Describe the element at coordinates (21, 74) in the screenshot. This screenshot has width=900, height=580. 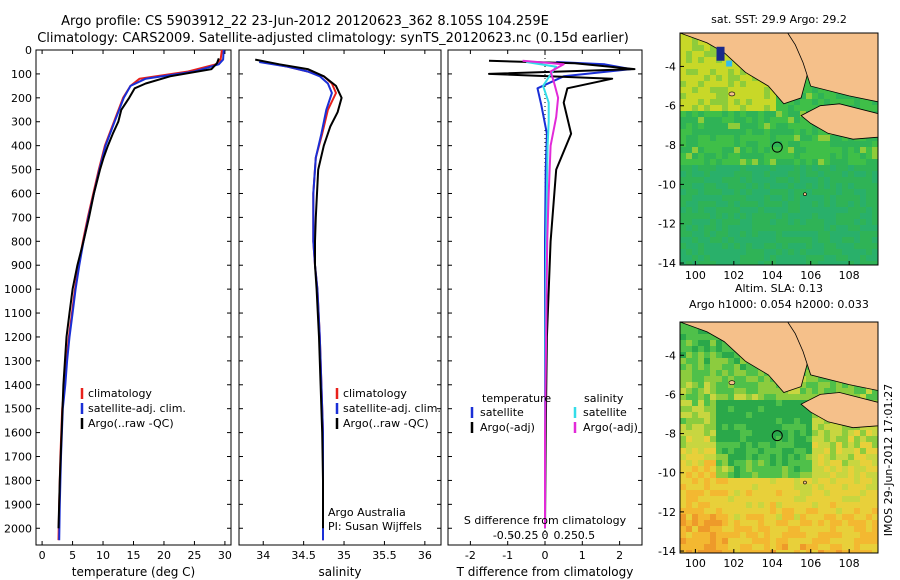
I see `y-tick-label: 100` at that location.